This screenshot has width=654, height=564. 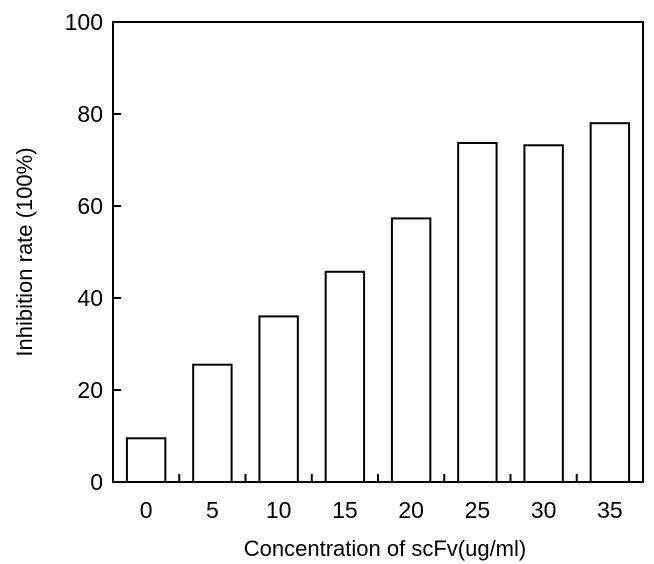 I want to click on y-axis-ticks: 0 20 40 60 80 100, so click(x=93, y=252).